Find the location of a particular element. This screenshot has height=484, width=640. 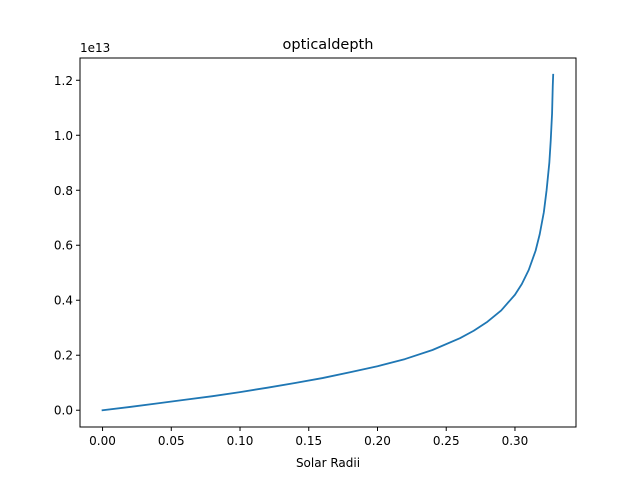

x-tick-label: 0.30 is located at coordinates (515, 441).